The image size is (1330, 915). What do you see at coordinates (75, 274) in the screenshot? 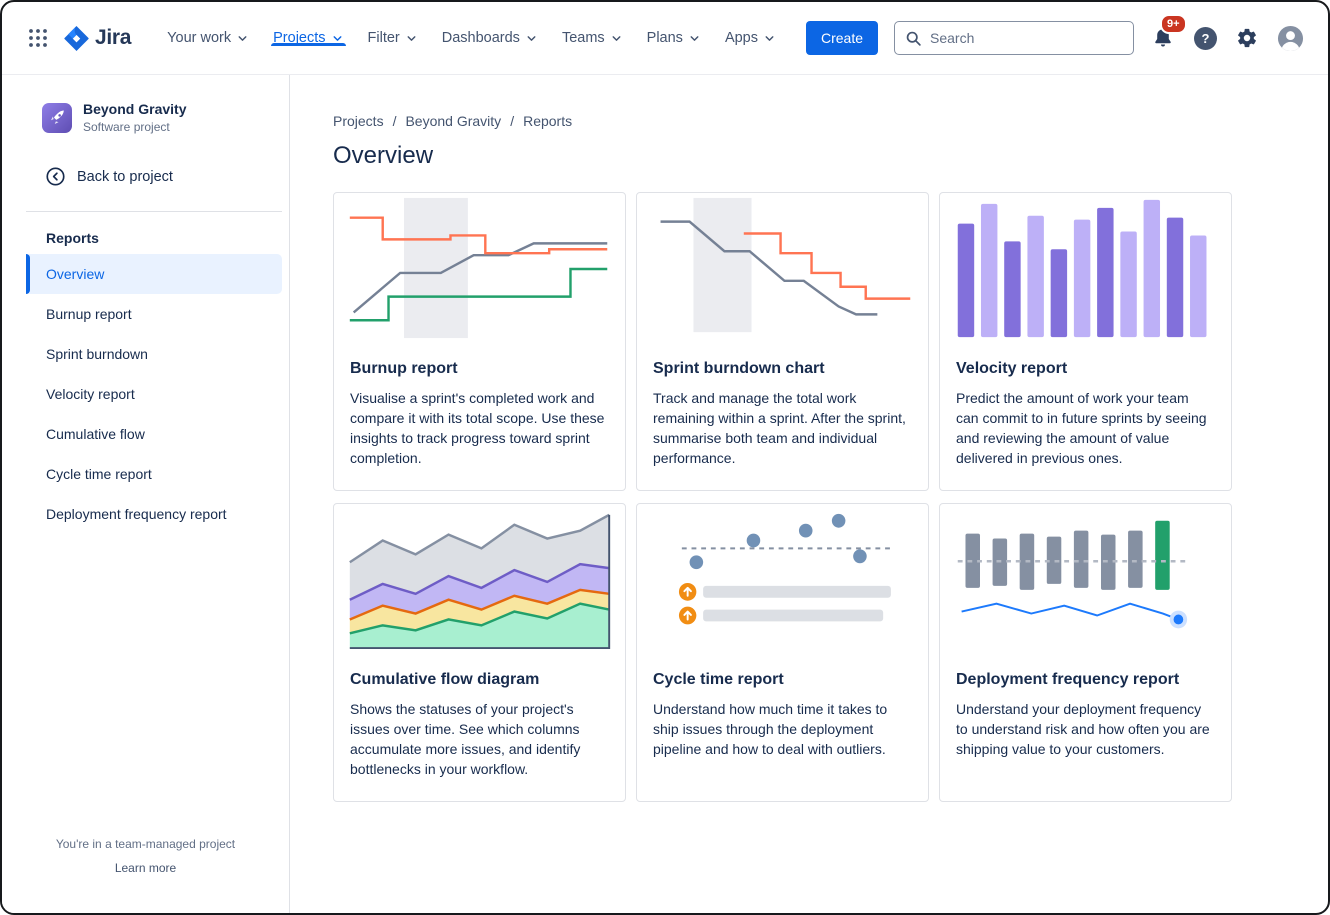
I see `menu-label: Overview` at bounding box center [75, 274].